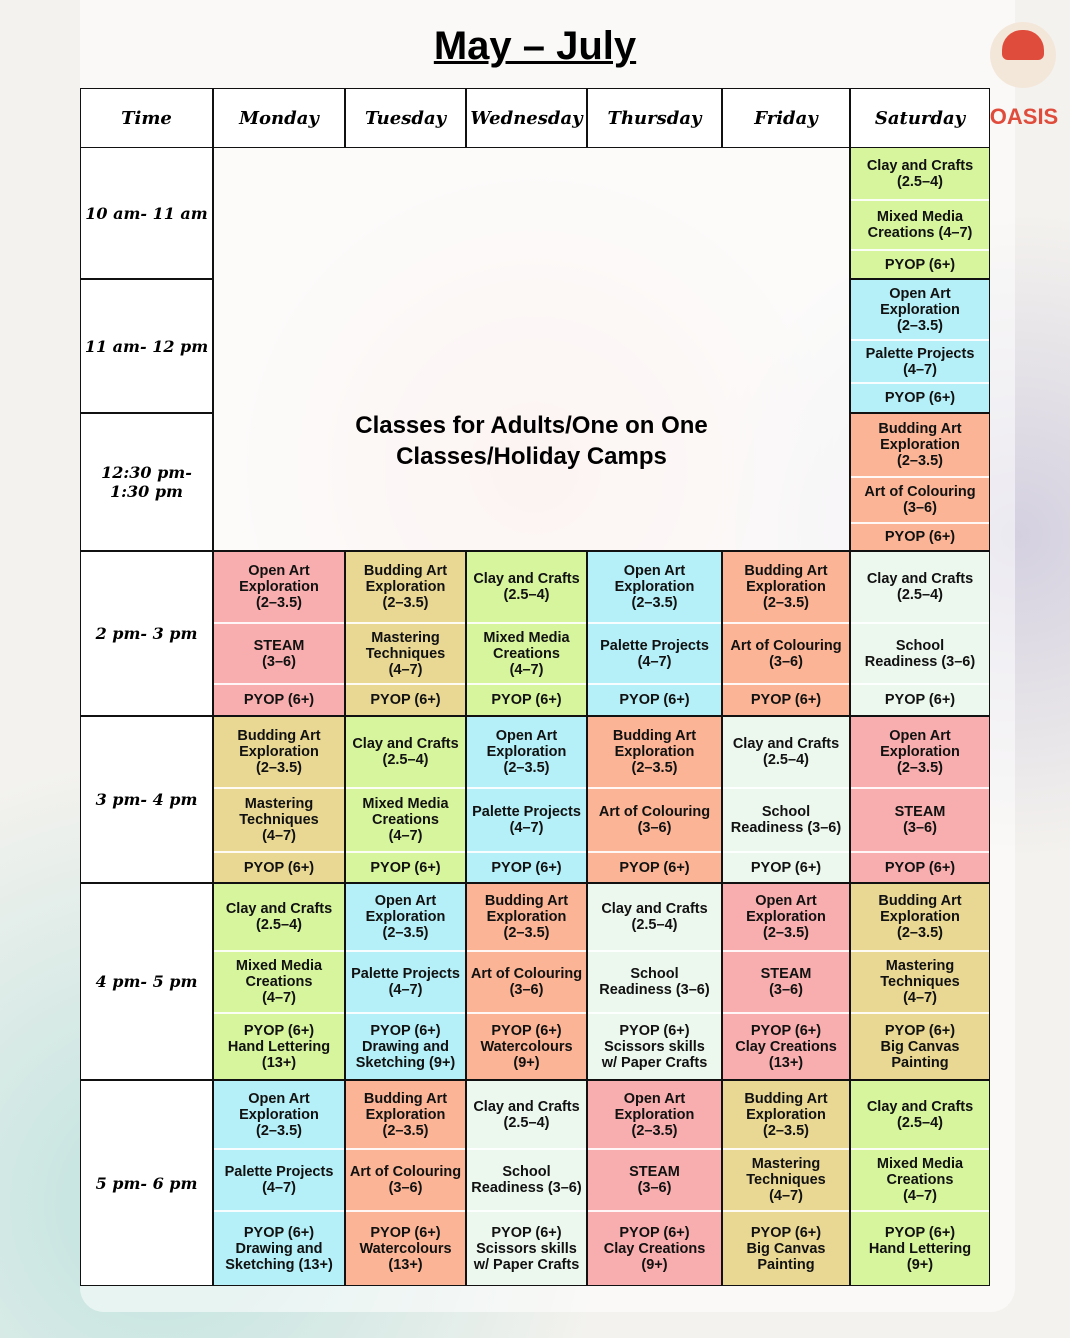 The height and width of the screenshot is (1338, 1070). What do you see at coordinates (146, 1183) in the screenshot?
I see `time-label: 5 pm- 6 pm` at bounding box center [146, 1183].